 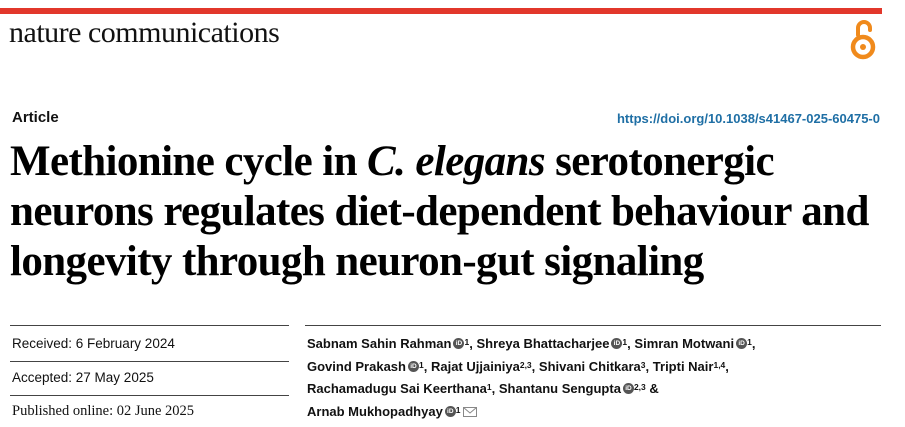 What do you see at coordinates (589, 366) in the screenshot?
I see `author-name-text: Shivani Chitkara` at bounding box center [589, 366].